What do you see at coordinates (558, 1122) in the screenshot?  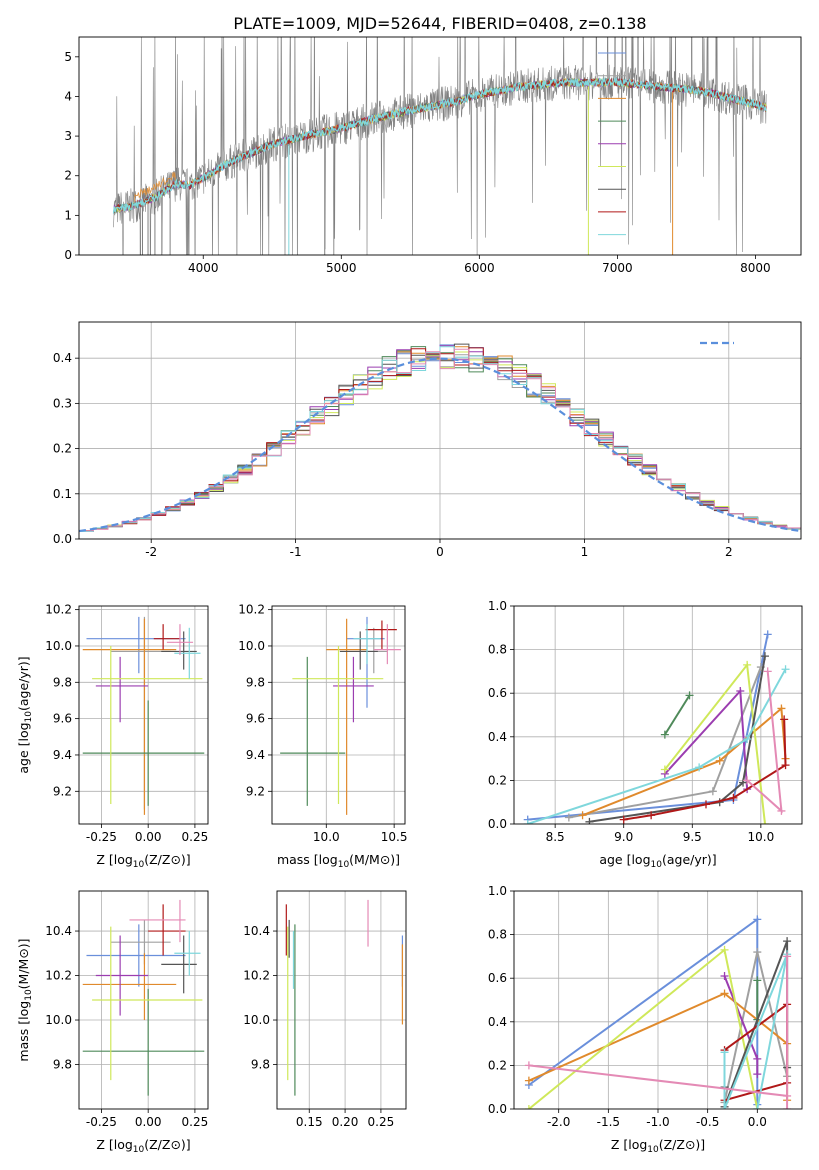 I see `x-tick-label: -2.0` at bounding box center [558, 1122].